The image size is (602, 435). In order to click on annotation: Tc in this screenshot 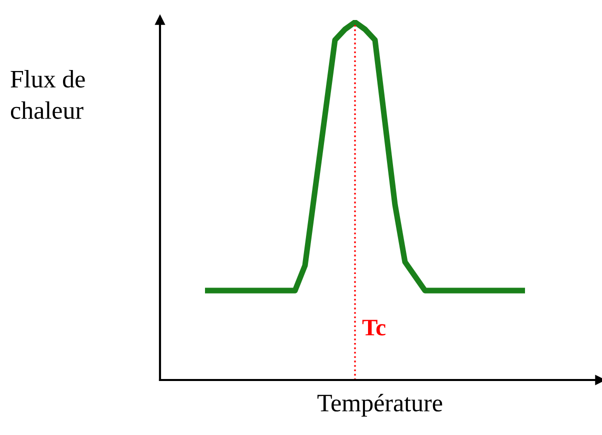, I will do `click(374, 328)`.